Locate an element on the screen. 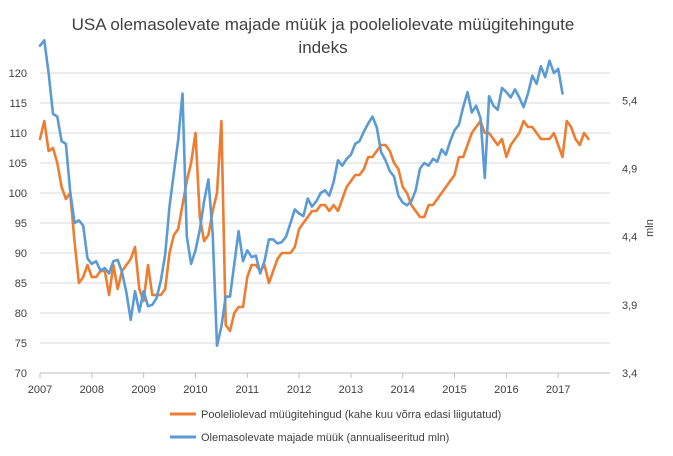 The height and width of the screenshot is (456, 673). x-tick-label: 2008 is located at coordinates (92, 390).